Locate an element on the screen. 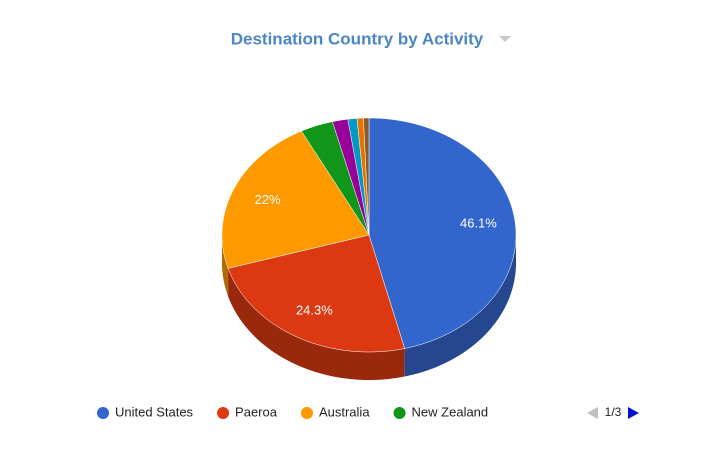 The image size is (723, 456). slice-label: 22% is located at coordinates (268, 199).